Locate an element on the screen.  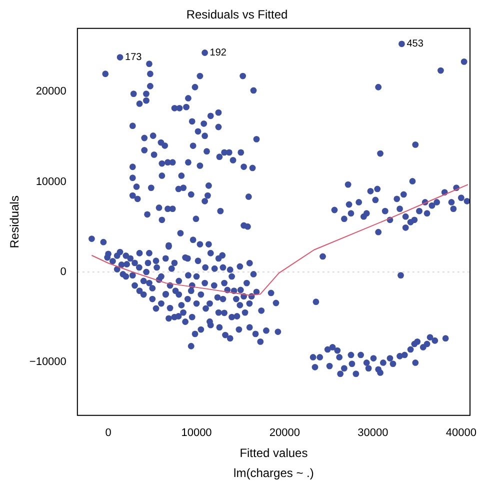
y-axis-title: Residuals is located at coordinates (15, 222).